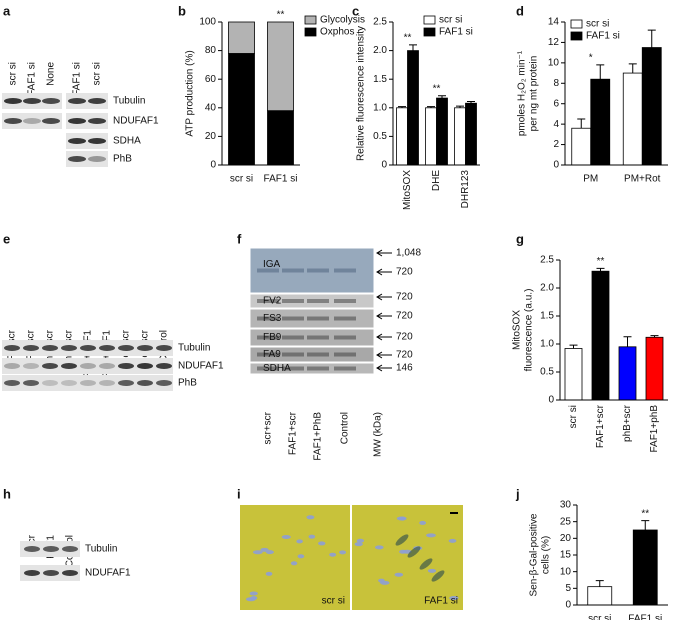 The width and height of the screenshot is (685, 620). I want to click on panel-label: d, so click(520, 10).